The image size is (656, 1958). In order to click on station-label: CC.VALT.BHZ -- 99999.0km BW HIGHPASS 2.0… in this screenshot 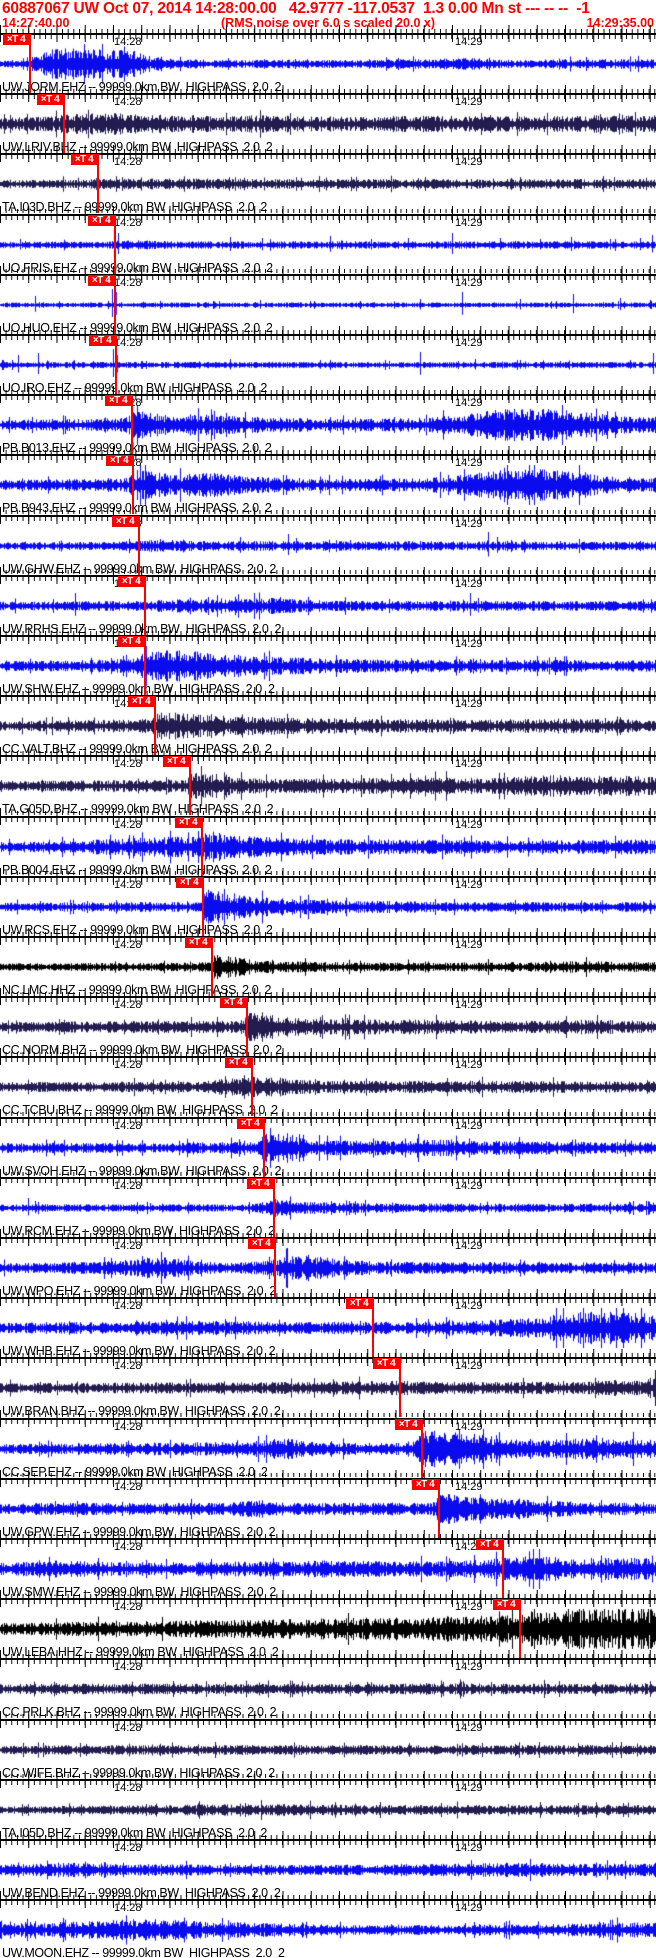, I will do `click(137, 749)`.